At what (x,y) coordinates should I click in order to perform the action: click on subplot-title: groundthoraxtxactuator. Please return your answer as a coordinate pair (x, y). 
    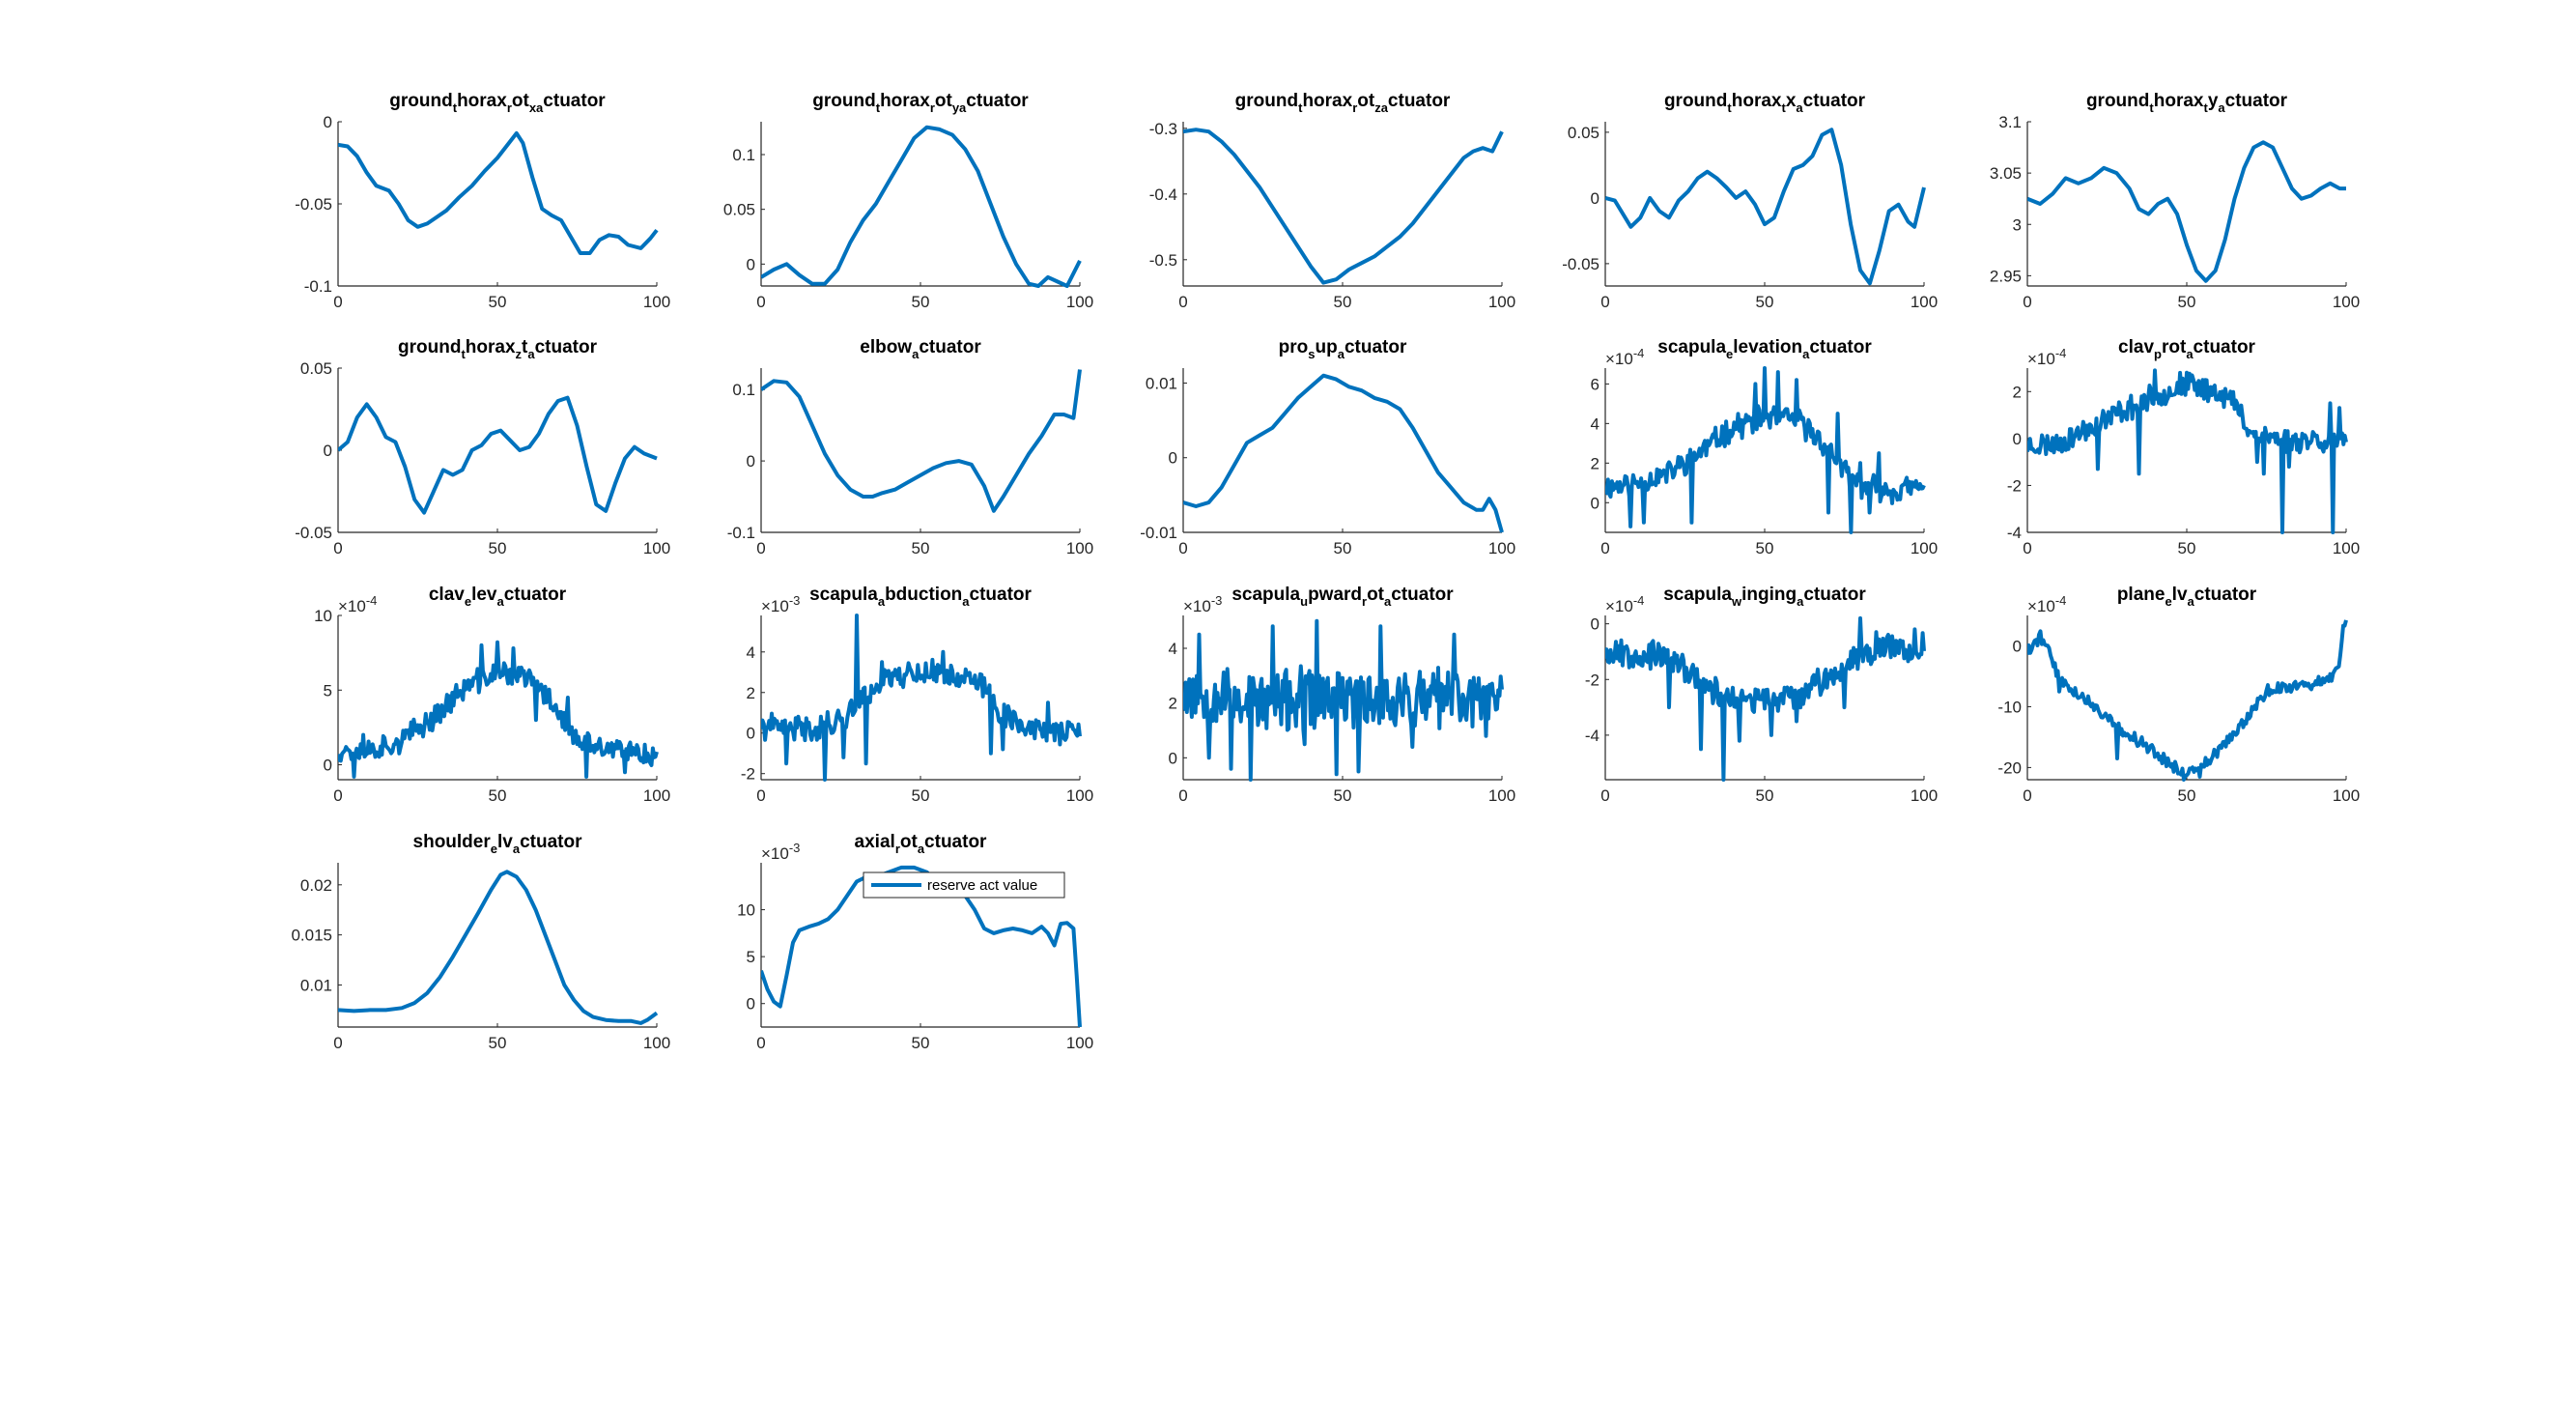
    Looking at the image, I should click on (1765, 103).